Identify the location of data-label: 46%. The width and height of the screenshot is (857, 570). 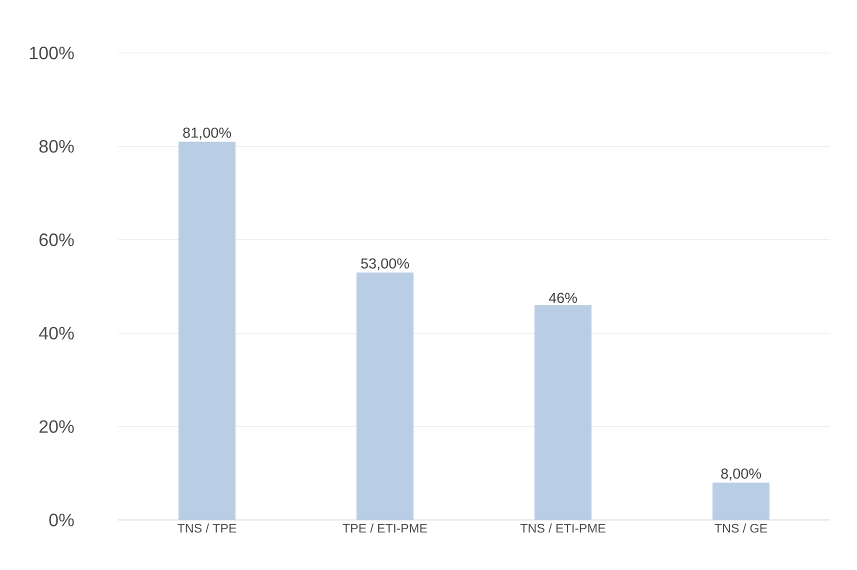
(562, 297).